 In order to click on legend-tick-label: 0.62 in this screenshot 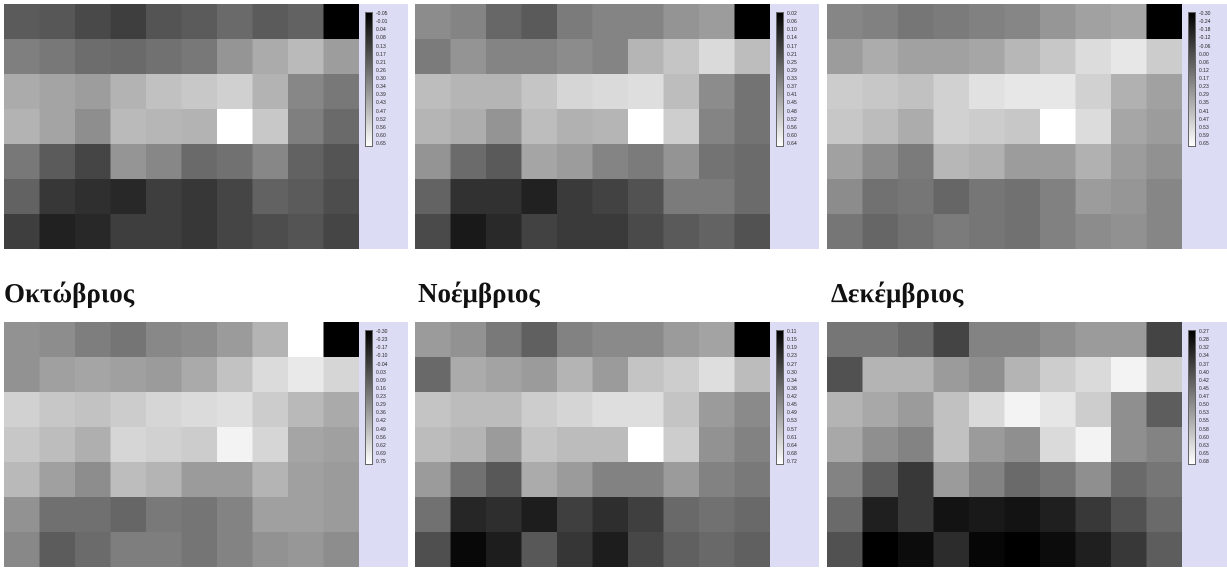, I will do `click(381, 445)`.